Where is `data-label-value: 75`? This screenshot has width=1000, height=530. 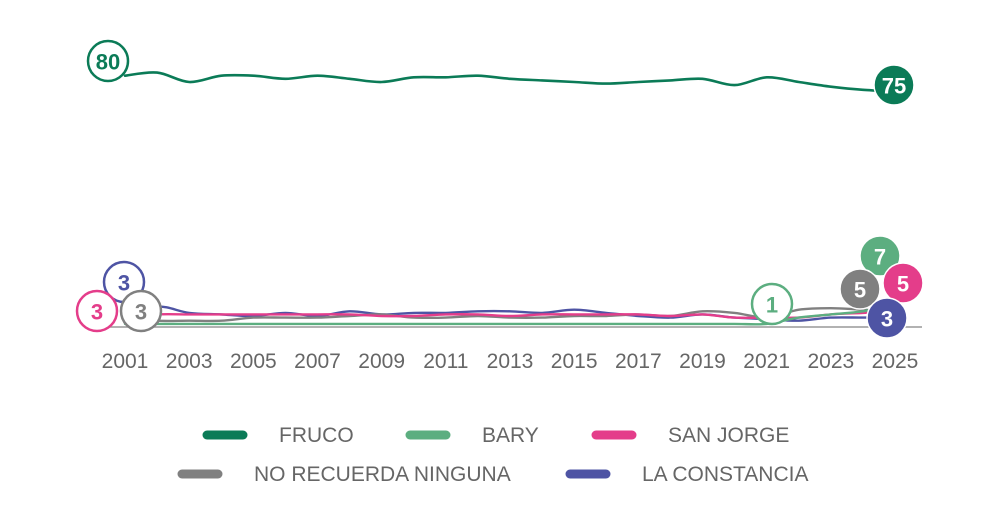
data-label-value: 75 is located at coordinates (894, 86).